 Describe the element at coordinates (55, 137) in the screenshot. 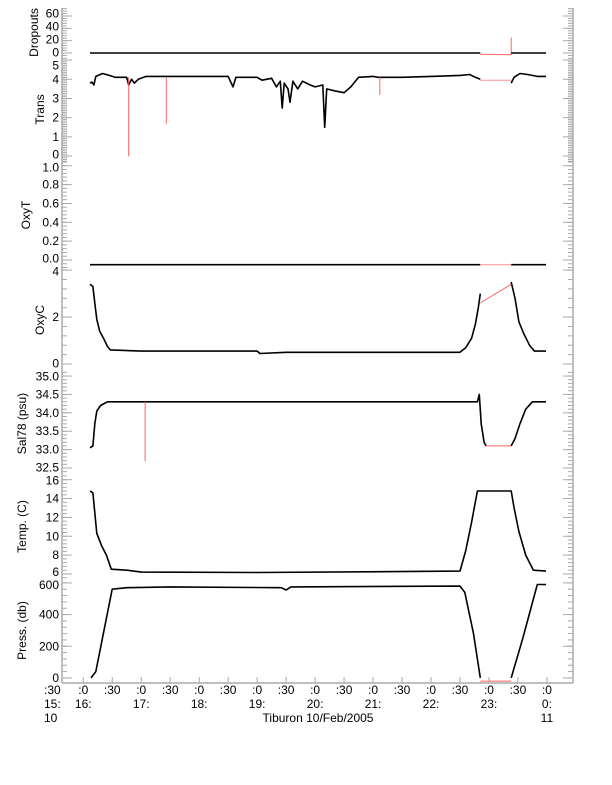

I see `y-tick-label: 1` at that location.